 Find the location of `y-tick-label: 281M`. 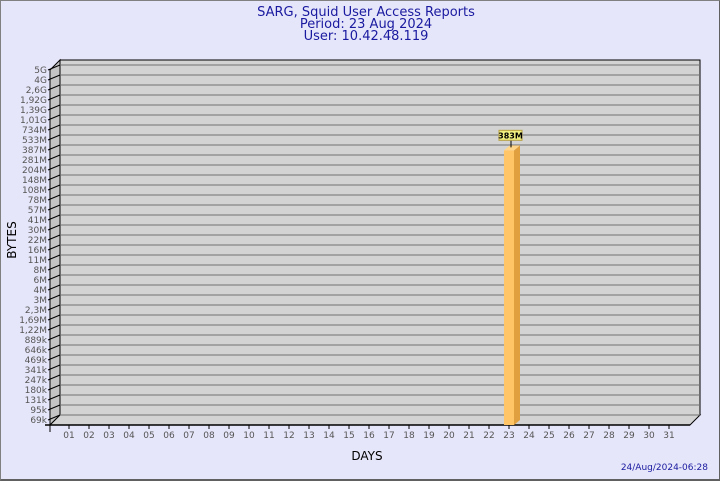

y-tick-label: 281M is located at coordinates (34, 161).